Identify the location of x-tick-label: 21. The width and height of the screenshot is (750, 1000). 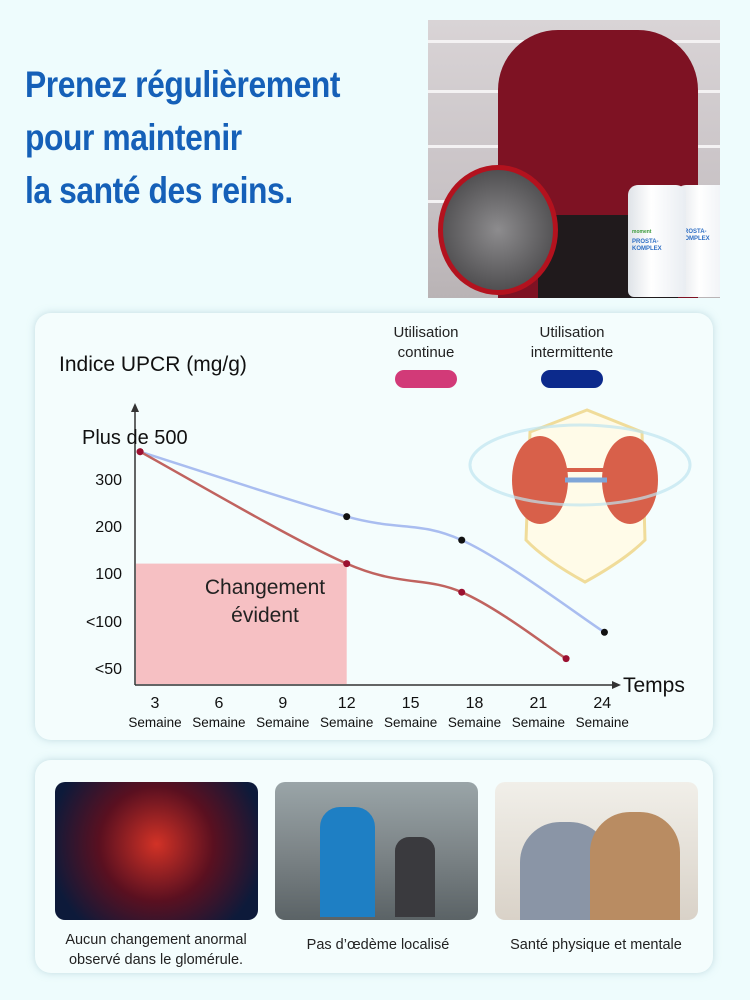
(539, 703).